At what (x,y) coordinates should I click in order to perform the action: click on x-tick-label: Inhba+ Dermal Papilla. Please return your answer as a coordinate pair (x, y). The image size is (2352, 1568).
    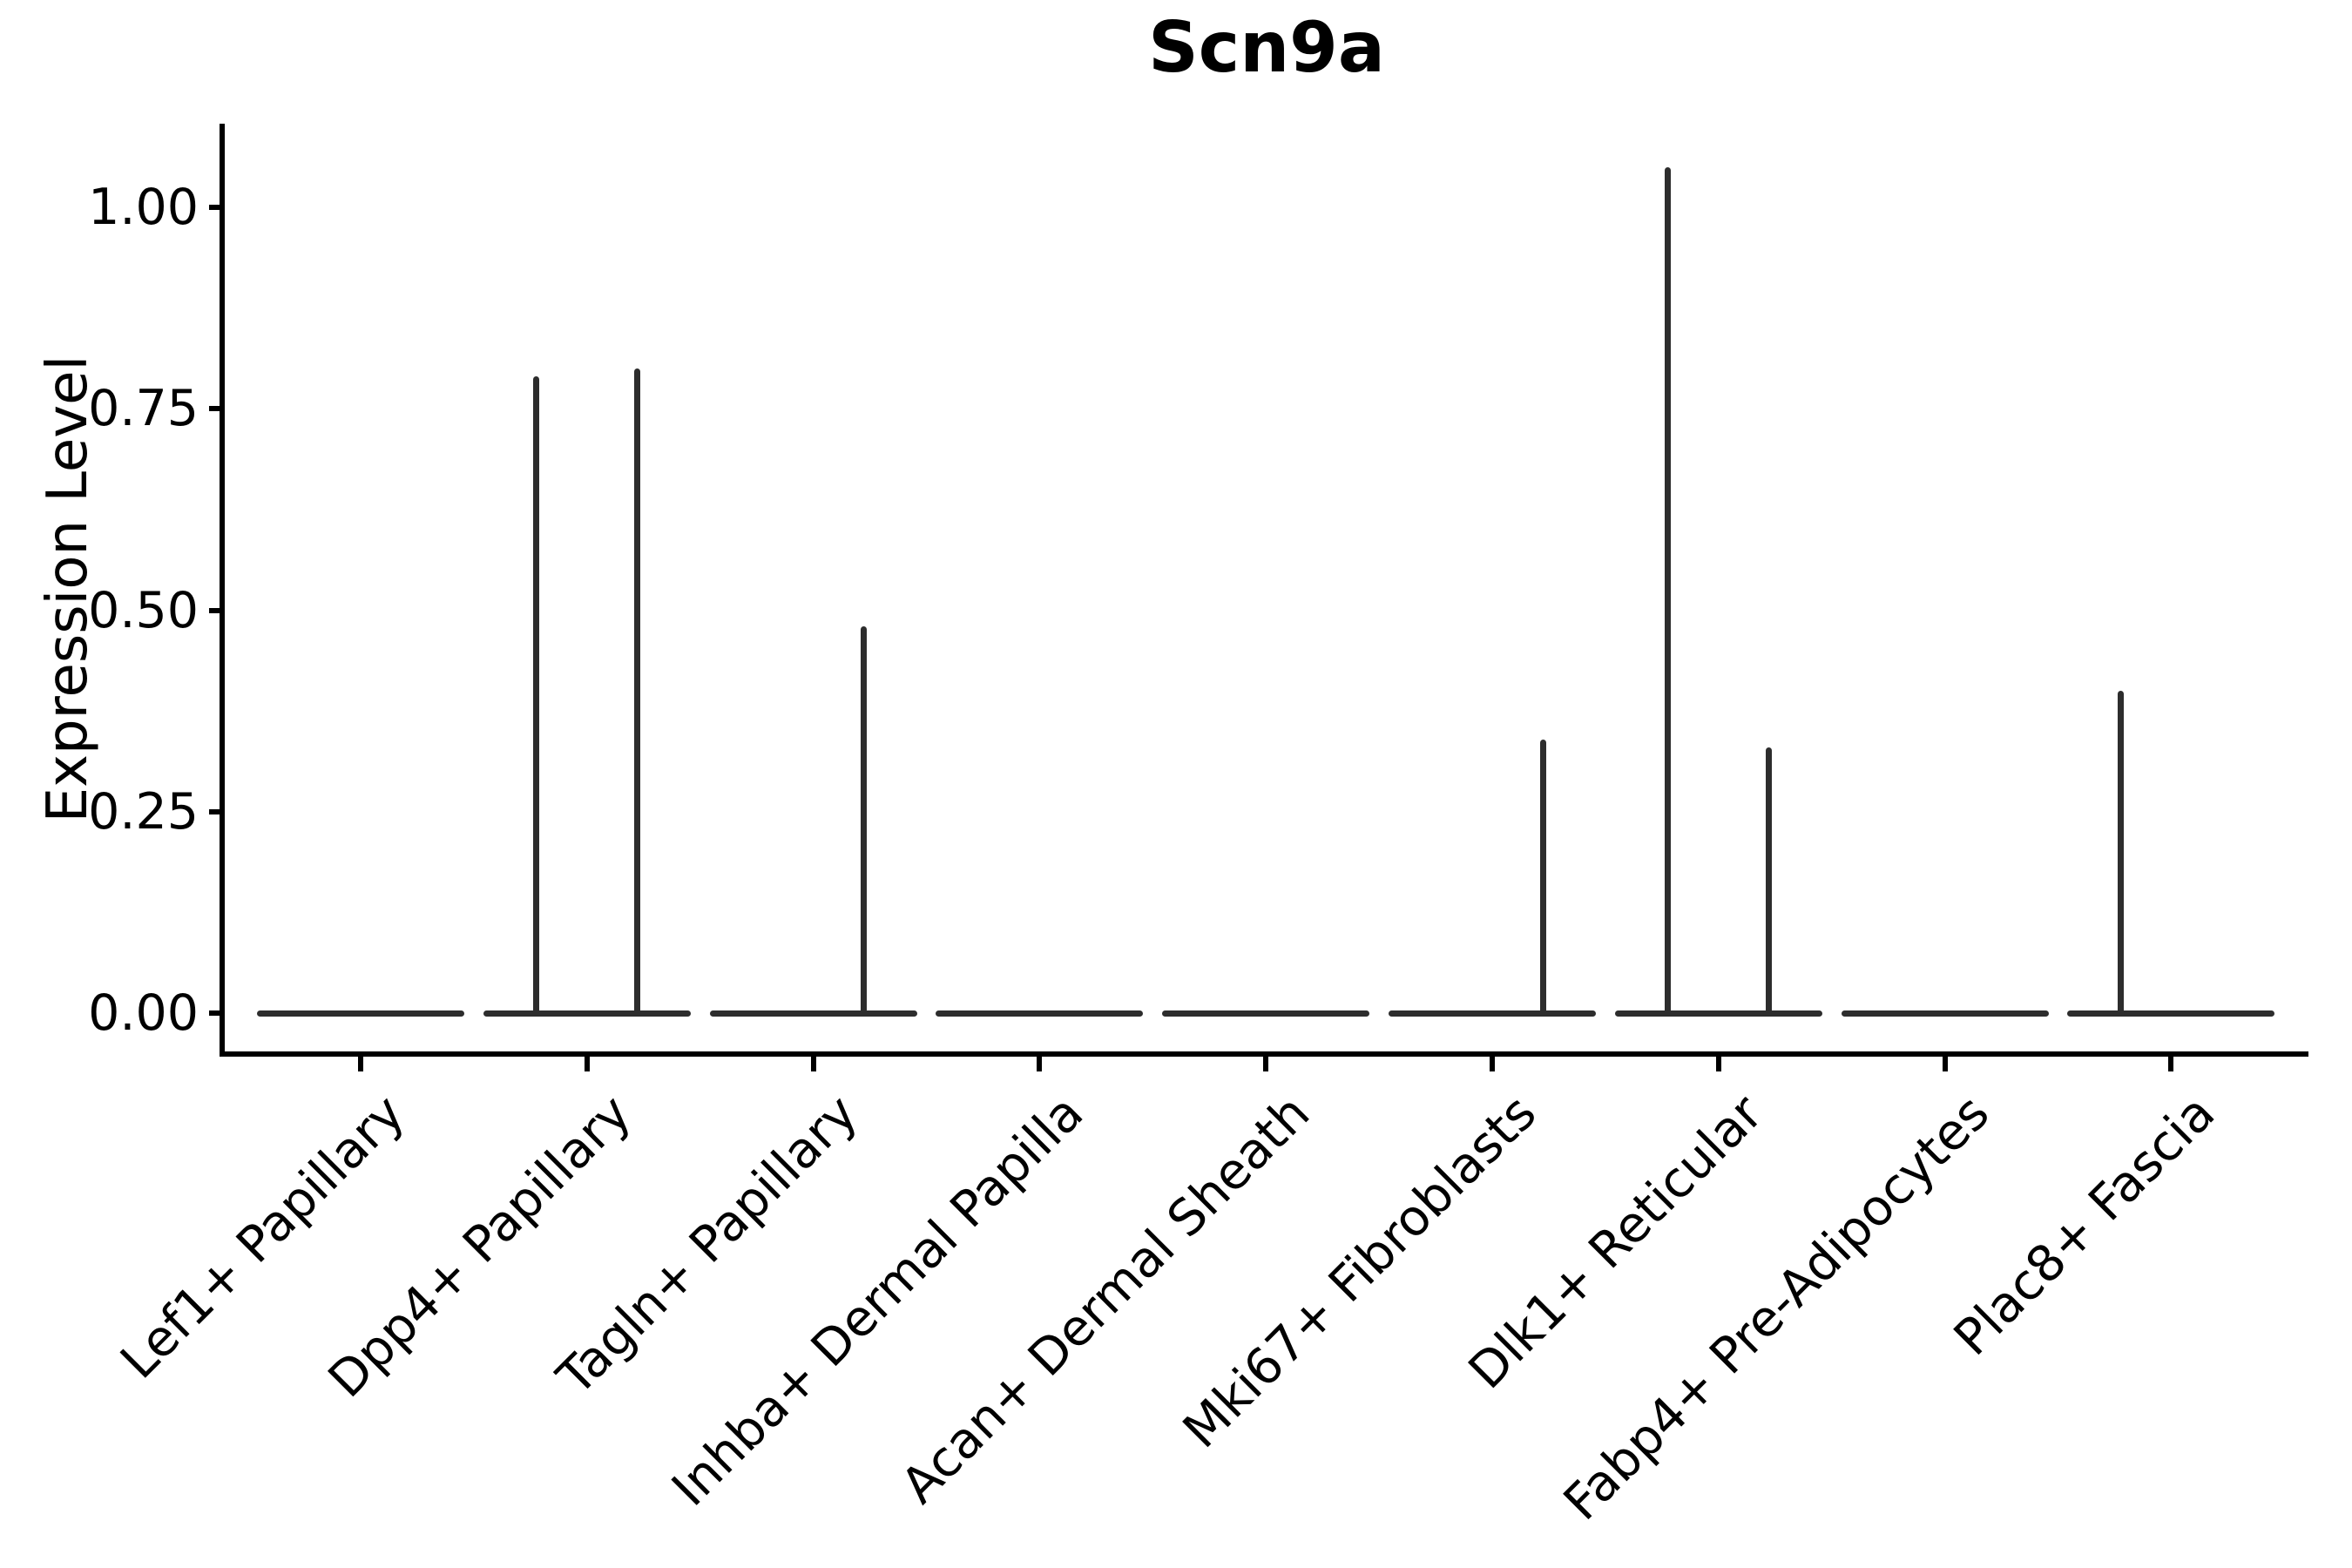
    Looking at the image, I should click on (878, 1300).